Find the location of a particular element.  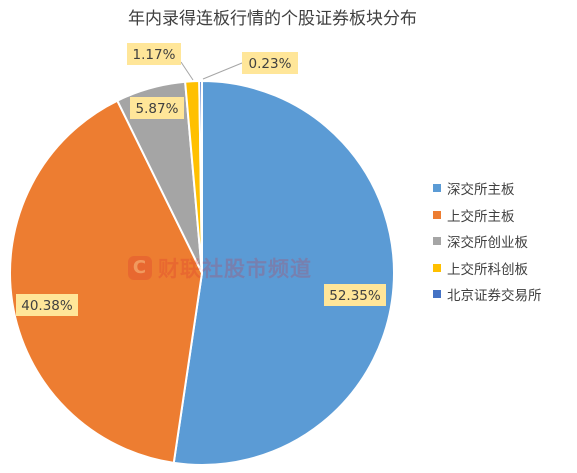

legend-label: 深交所创业板 is located at coordinates (487, 243).